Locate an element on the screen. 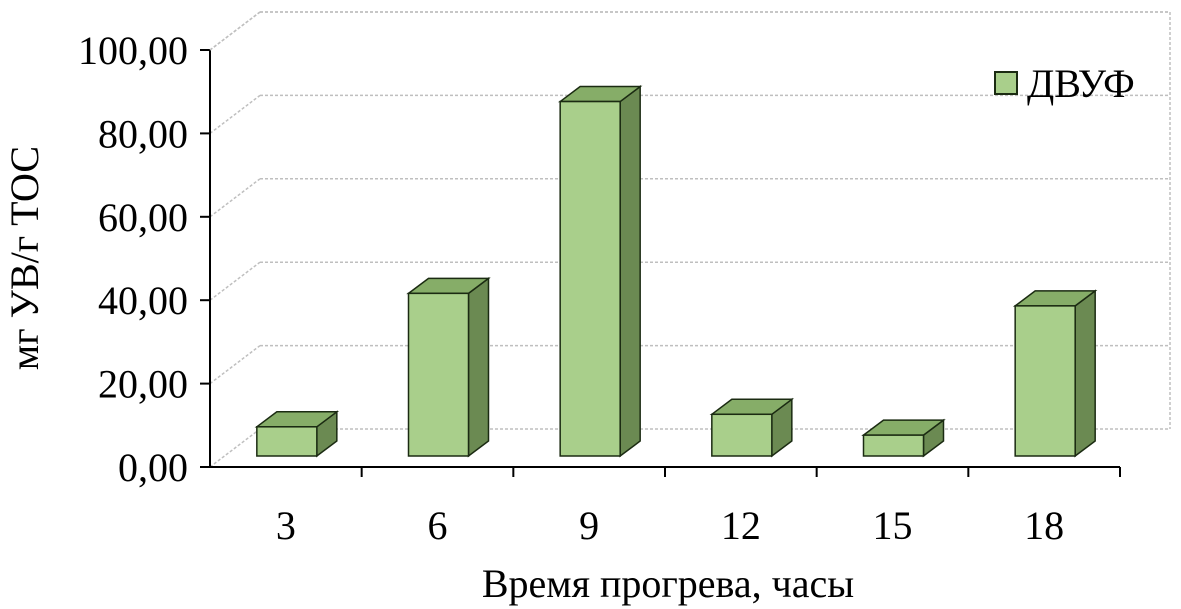 The height and width of the screenshot is (609, 1181). y-tick-label: 40,00 is located at coordinates (143, 300).